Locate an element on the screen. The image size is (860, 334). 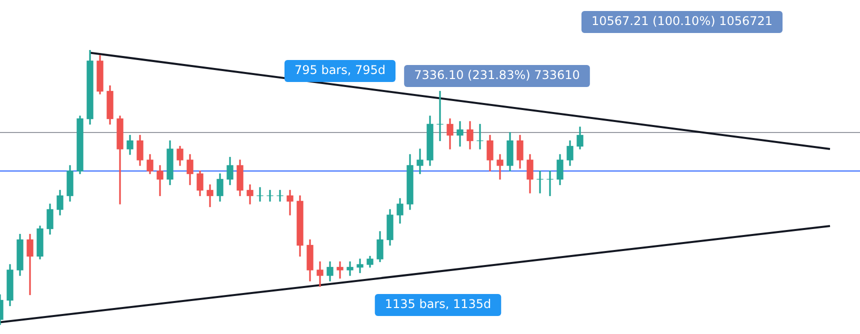
annotation: 7336.10 (231.83%) 733610 is located at coordinates (497, 75).